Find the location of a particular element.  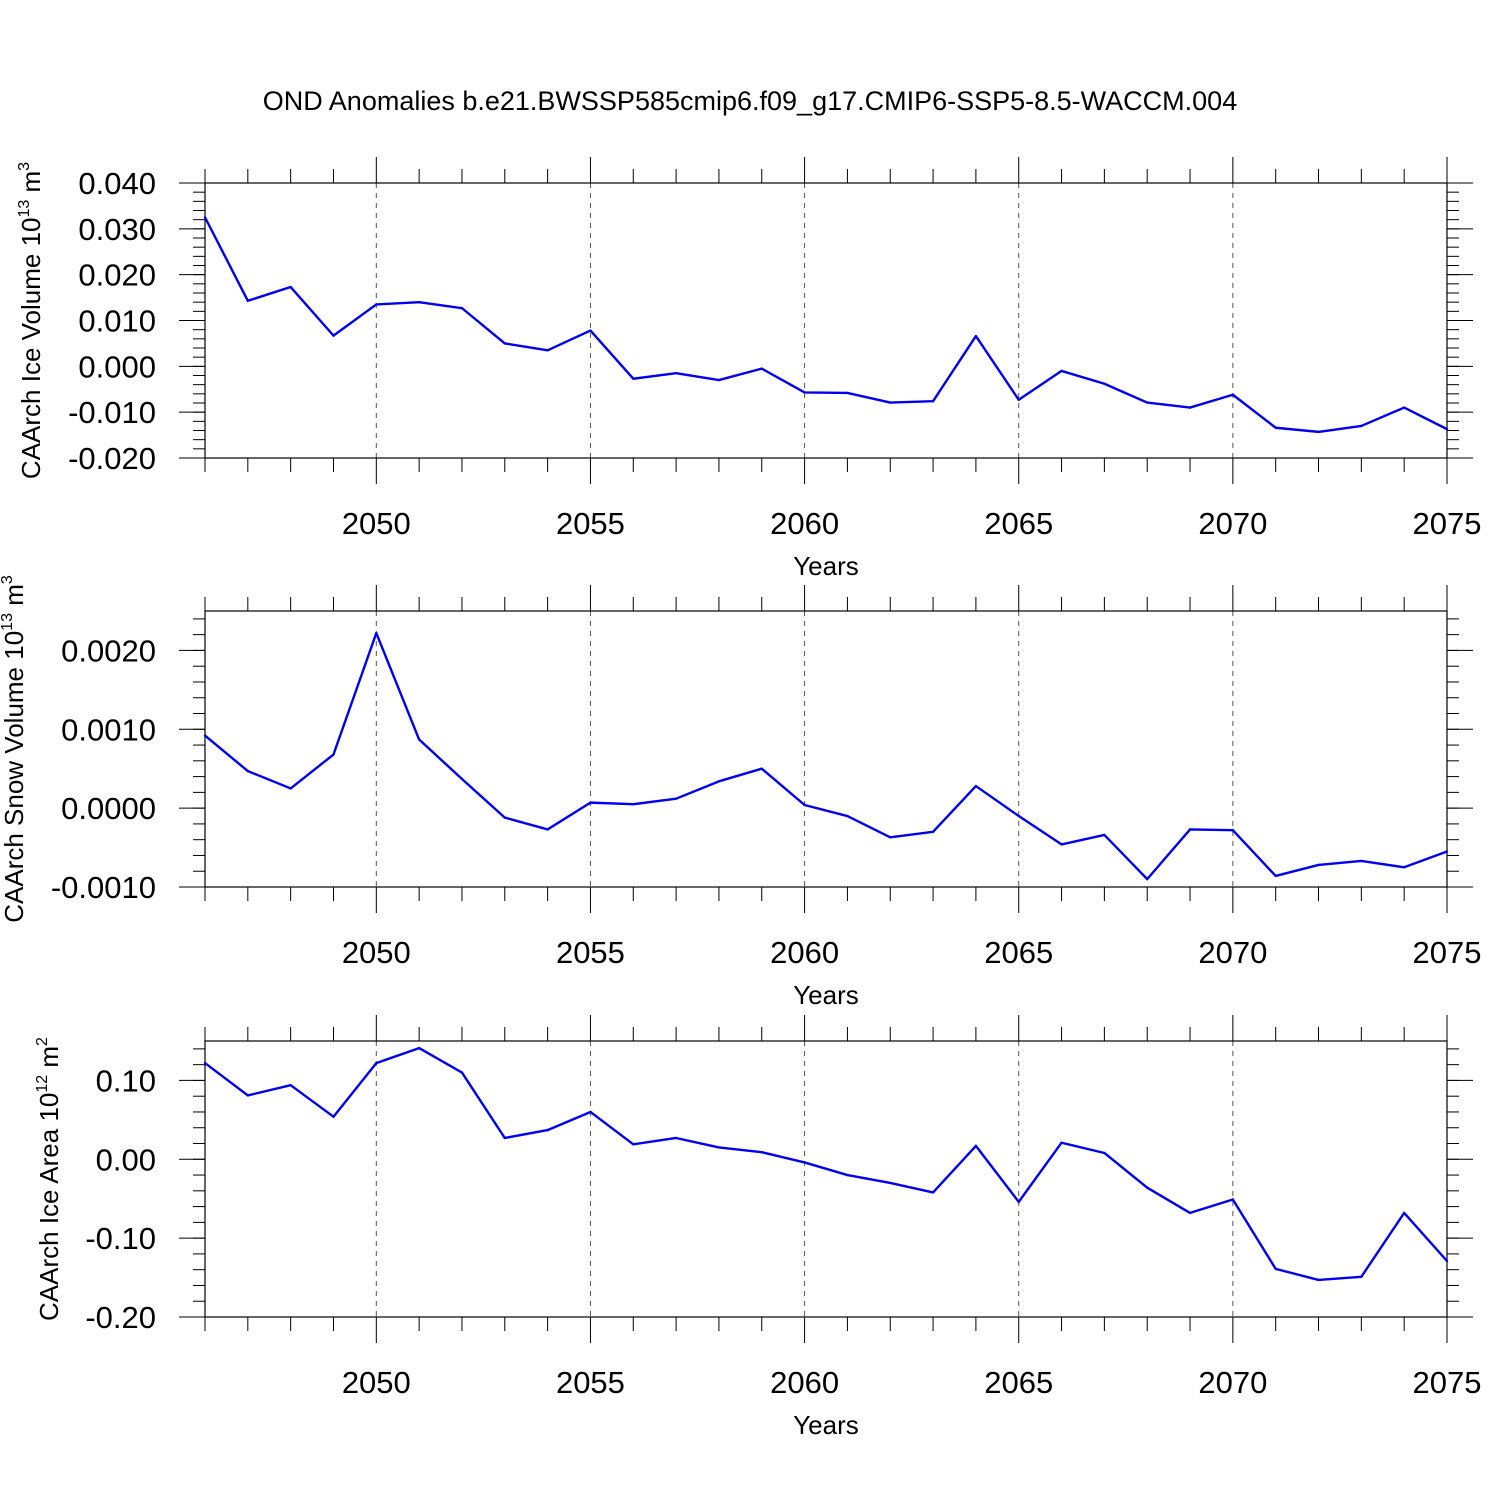

y-tick-label: 0.000 is located at coordinates (117, 366).